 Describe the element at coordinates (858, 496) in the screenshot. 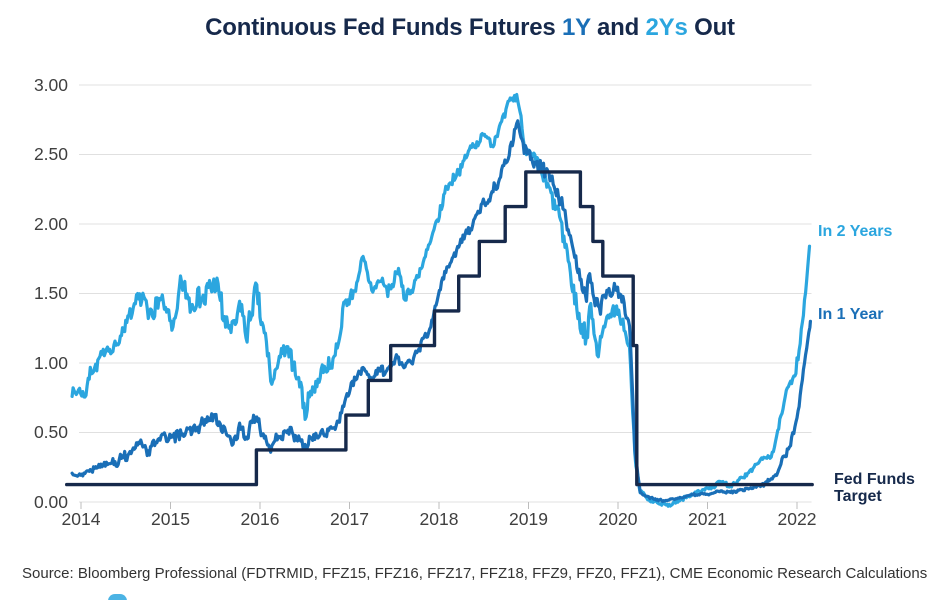

I see `fed-funds-target-label-line2: Target` at that location.